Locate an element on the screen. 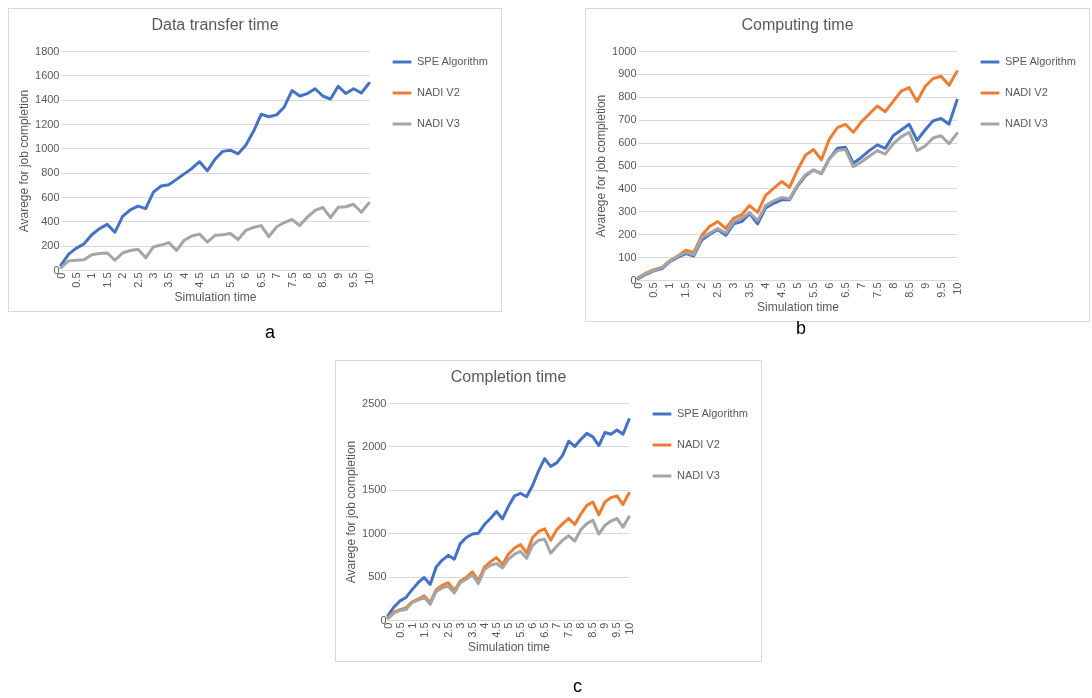  y-tick-label: 1200 is located at coordinates (47, 123).